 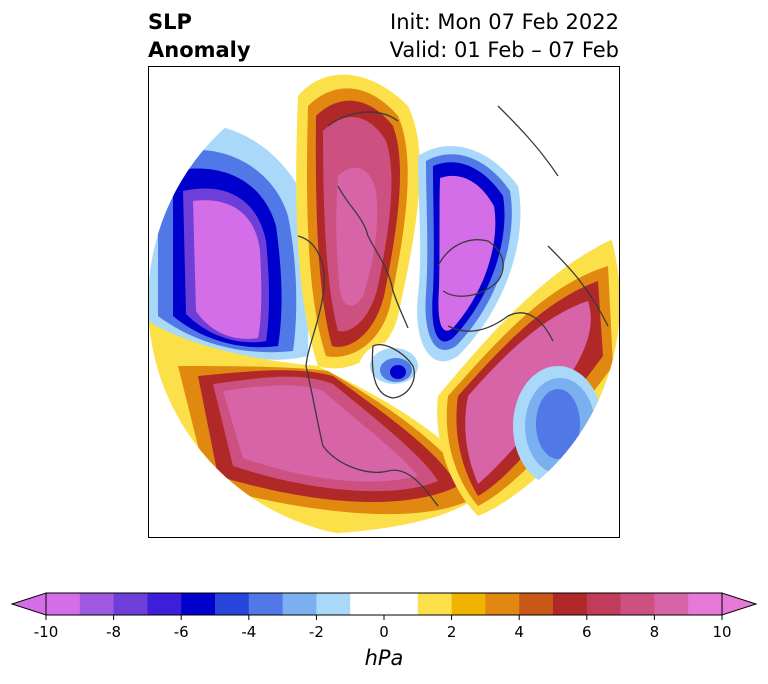 What do you see at coordinates (587, 632) in the screenshot?
I see `colorbar-tick-label: 6` at bounding box center [587, 632].